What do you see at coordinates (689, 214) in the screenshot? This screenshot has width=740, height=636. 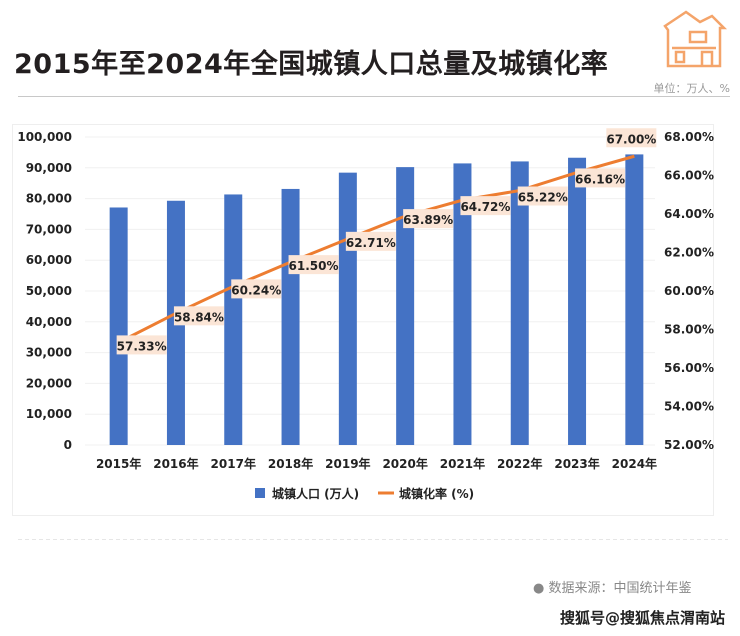 I see `right-tick-label: 64.00%` at bounding box center [689, 214].